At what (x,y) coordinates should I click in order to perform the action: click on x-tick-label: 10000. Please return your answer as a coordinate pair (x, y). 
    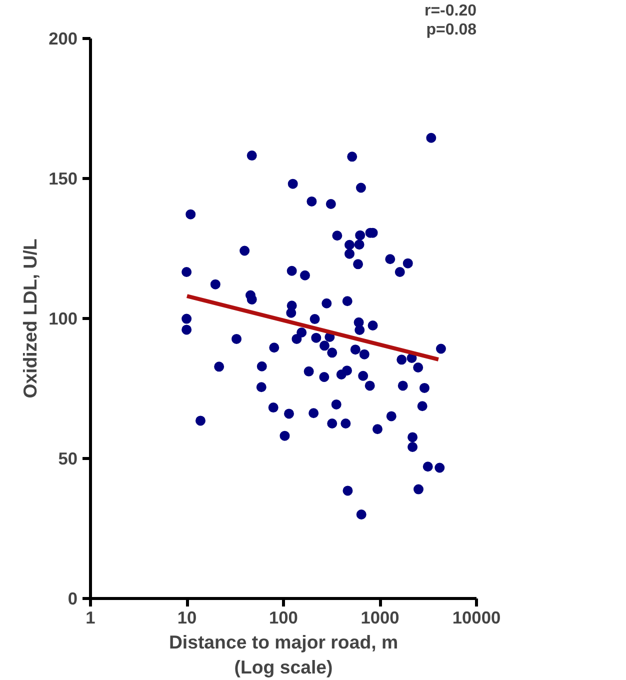
    Looking at the image, I should click on (476, 618).